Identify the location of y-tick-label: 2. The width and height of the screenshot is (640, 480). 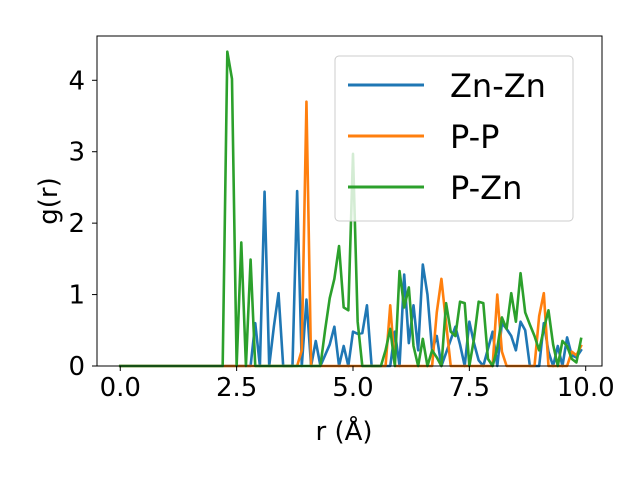
(76, 224).